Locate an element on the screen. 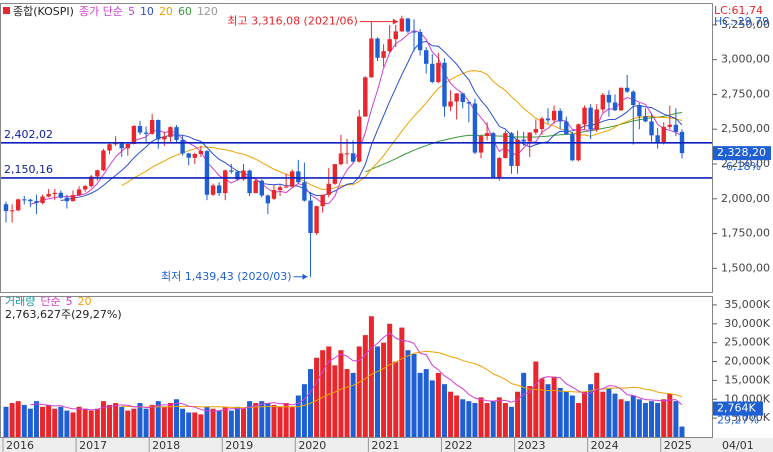 This screenshot has height=452, width=773. volume-moving-average is located at coordinates (356, 372).